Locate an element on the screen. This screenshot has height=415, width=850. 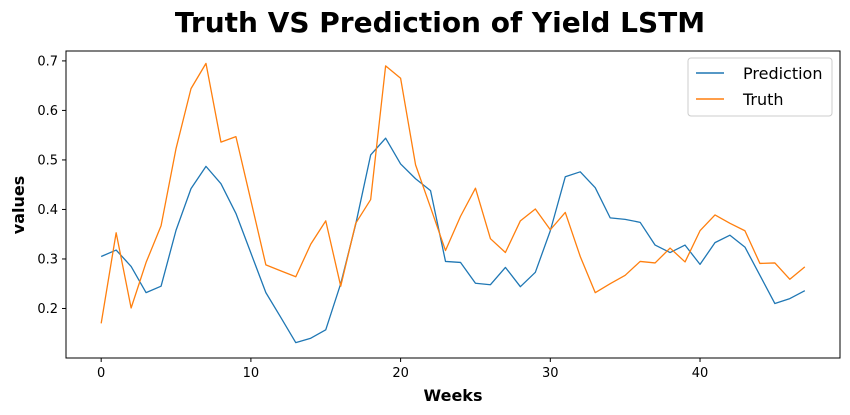
chart-title: Truth VS Prediction of Yield LSTM is located at coordinates (440, 22).